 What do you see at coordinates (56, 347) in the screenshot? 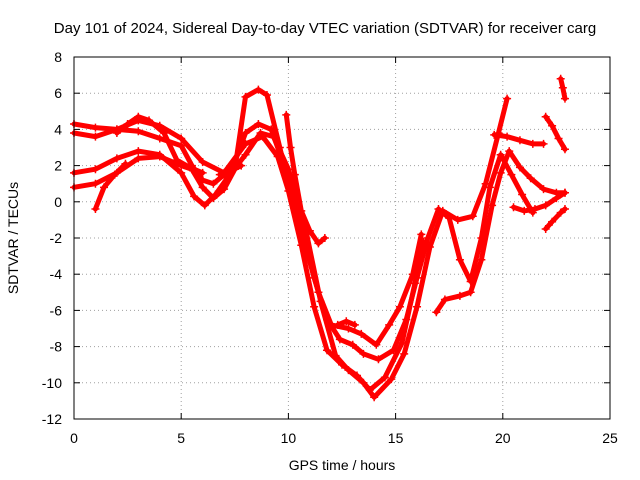
I see `y-tick-label: -8` at bounding box center [56, 347].